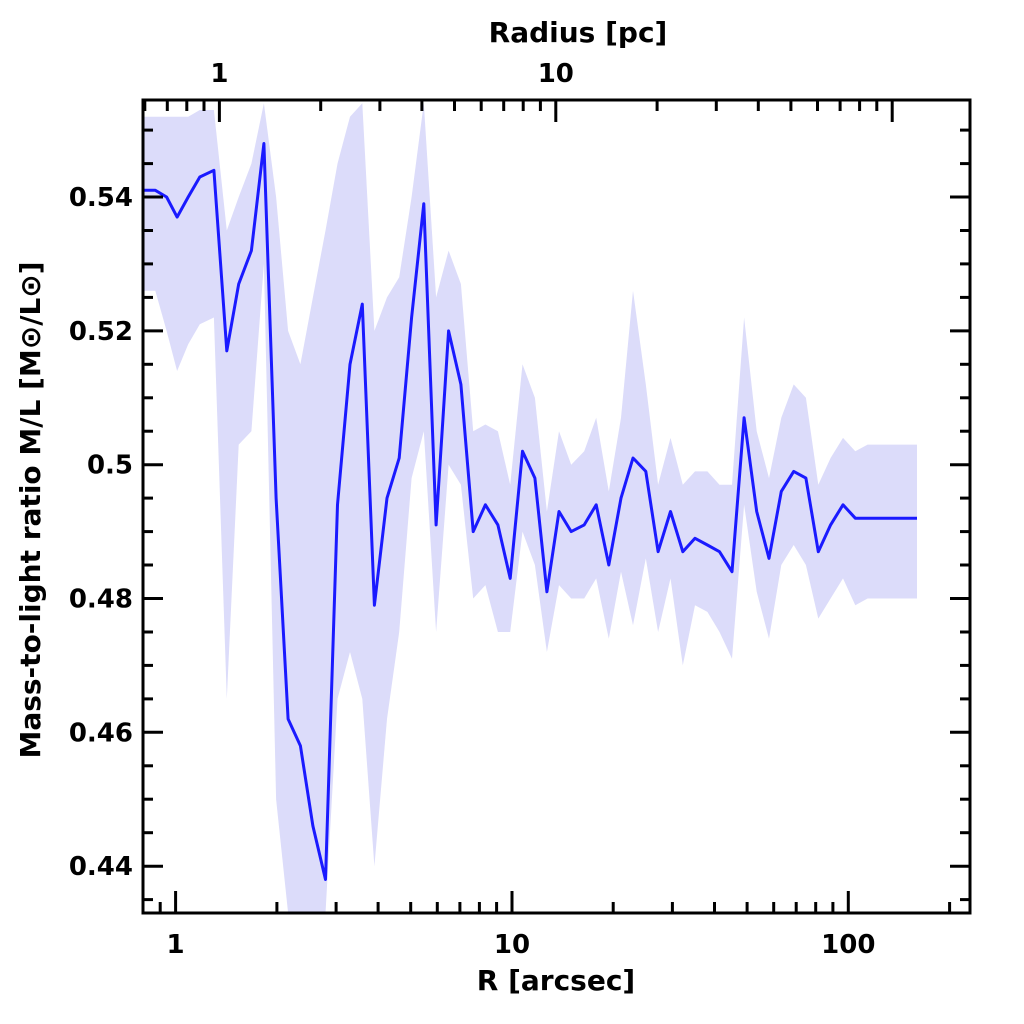  What do you see at coordinates (848, 945) in the screenshot?
I see `x-tick-label: 100` at bounding box center [848, 945].